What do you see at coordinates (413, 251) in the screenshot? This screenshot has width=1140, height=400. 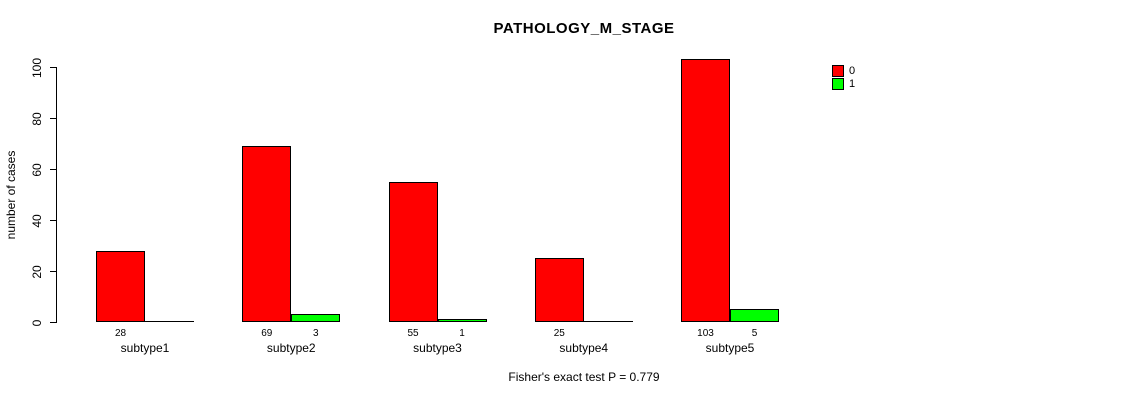 I see `bar-0-subtype3` at bounding box center [413, 251].